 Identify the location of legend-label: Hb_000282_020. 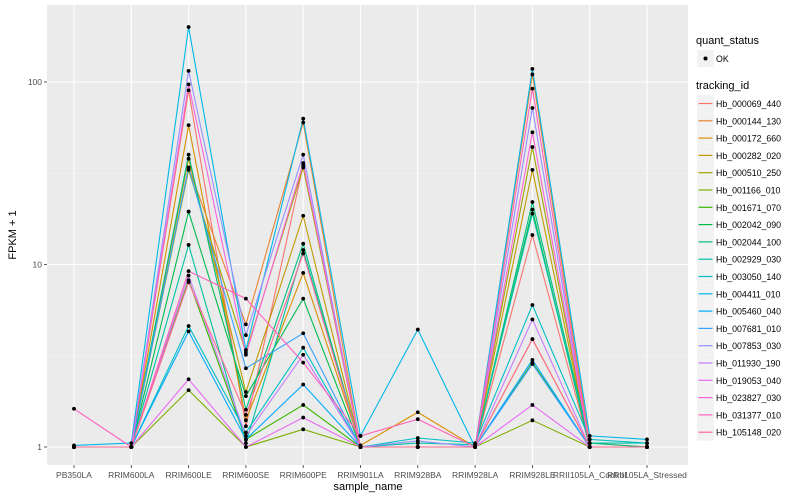
(748, 156).